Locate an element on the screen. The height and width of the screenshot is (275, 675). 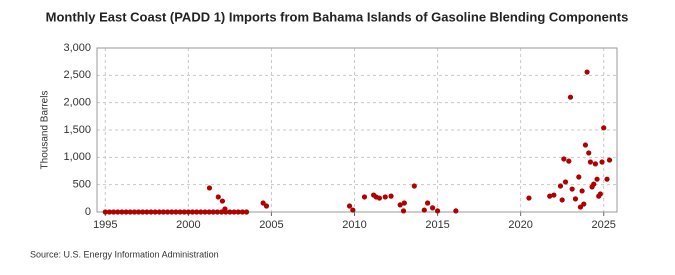
y-tick-label: 3,000 is located at coordinates (77, 48).